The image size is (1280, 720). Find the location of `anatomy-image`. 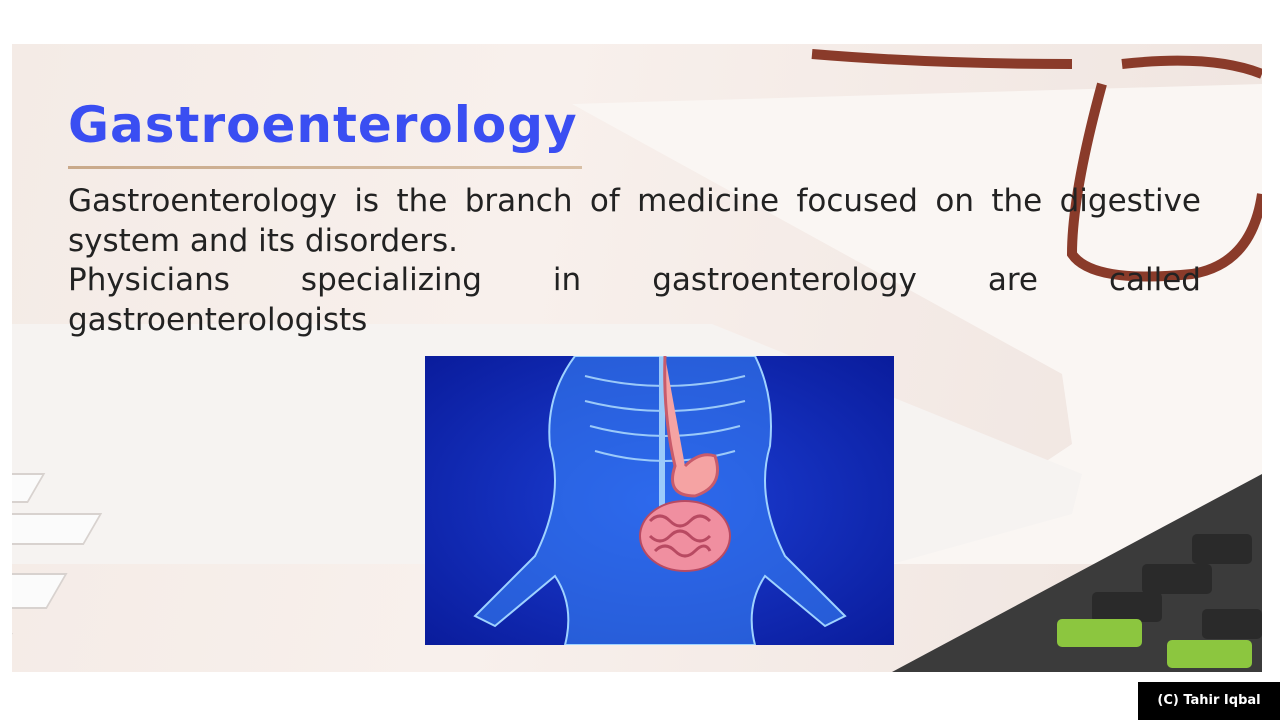

anatomy-image is located at coordinates (659, 500).